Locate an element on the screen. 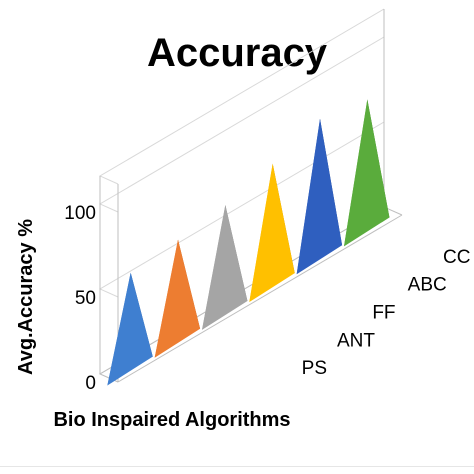  x-tick-label: CC is located at coordinates (456, 257).